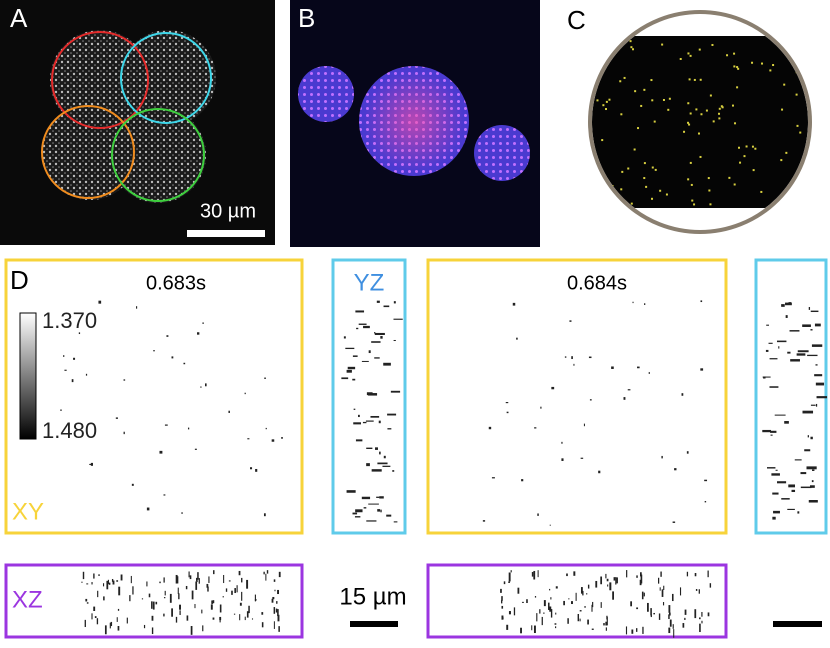  I want to click on colorbar-label: 1.480, so click(69, 430).